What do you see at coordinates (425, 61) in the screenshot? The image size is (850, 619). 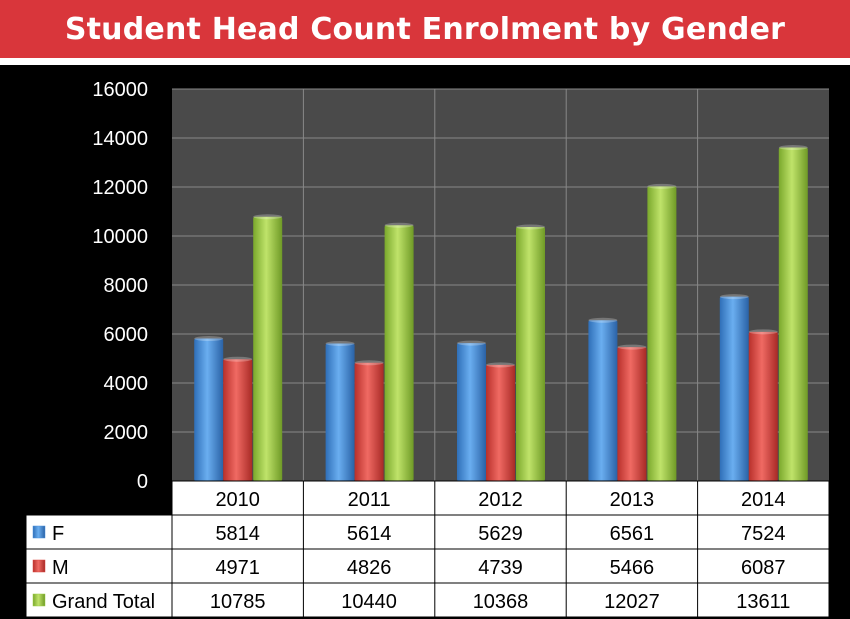 I see `title-divider` at bounding box center [425, 61].